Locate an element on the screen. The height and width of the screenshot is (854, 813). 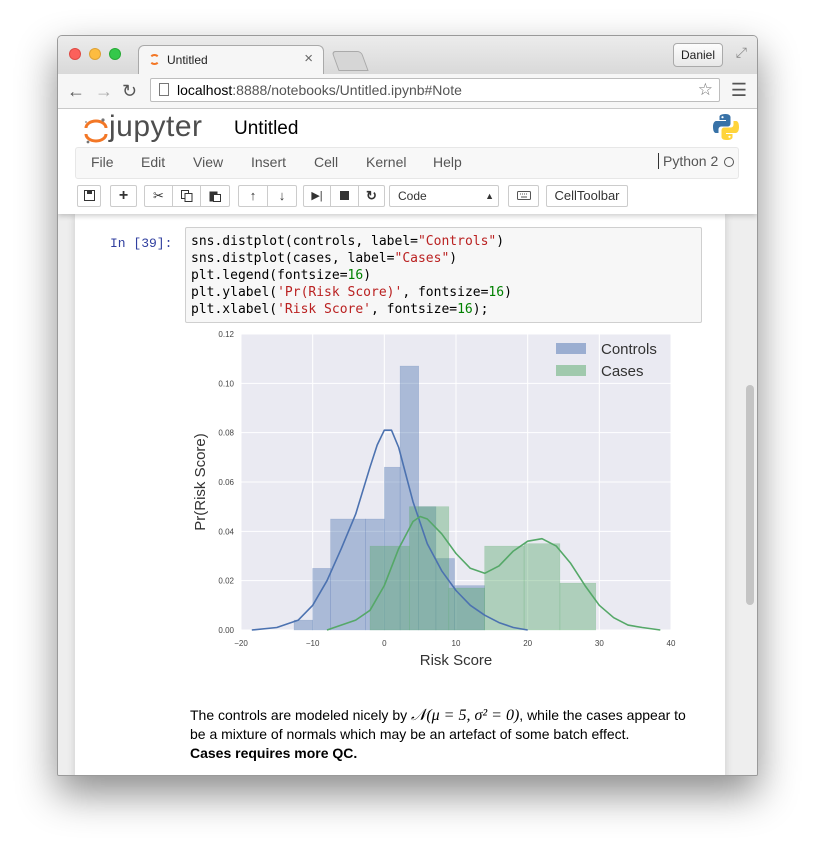
y-tick-label: 0.10 is located at coordinates (226, 383).